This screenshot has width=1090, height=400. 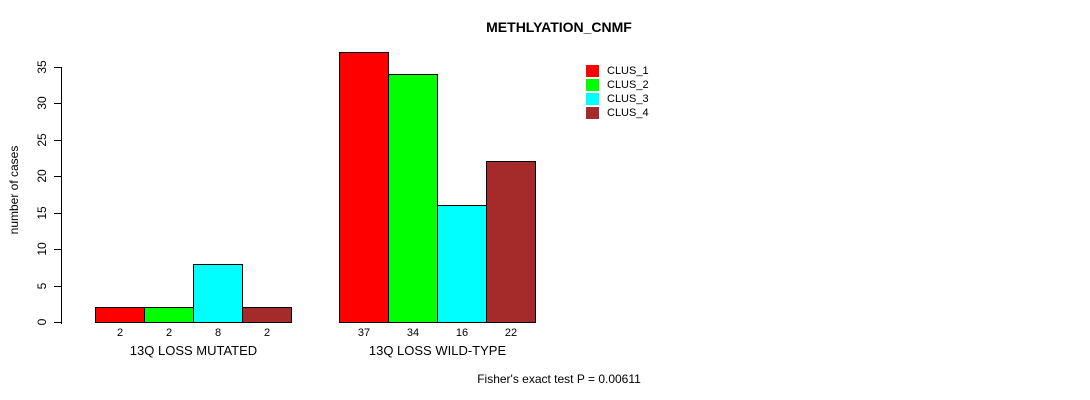 What do you see at coordinates (628, 99) in the screenshot?
I see `legend-label: CLUS_3` at bounding box center [628, 99].